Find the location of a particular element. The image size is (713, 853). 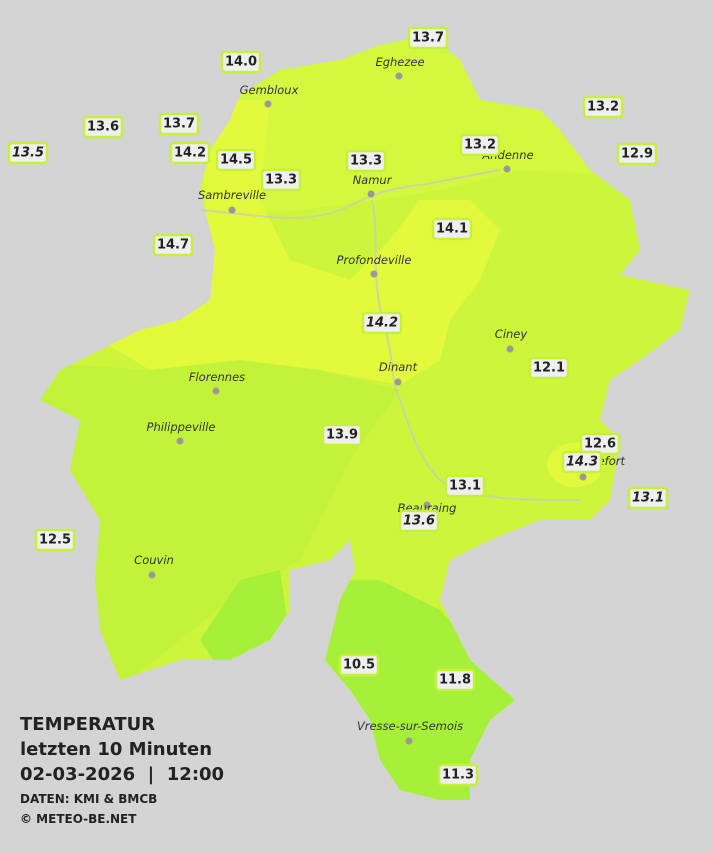

legend-source: DATEN: KMI & BMCB is located at coordinates (88, 799).